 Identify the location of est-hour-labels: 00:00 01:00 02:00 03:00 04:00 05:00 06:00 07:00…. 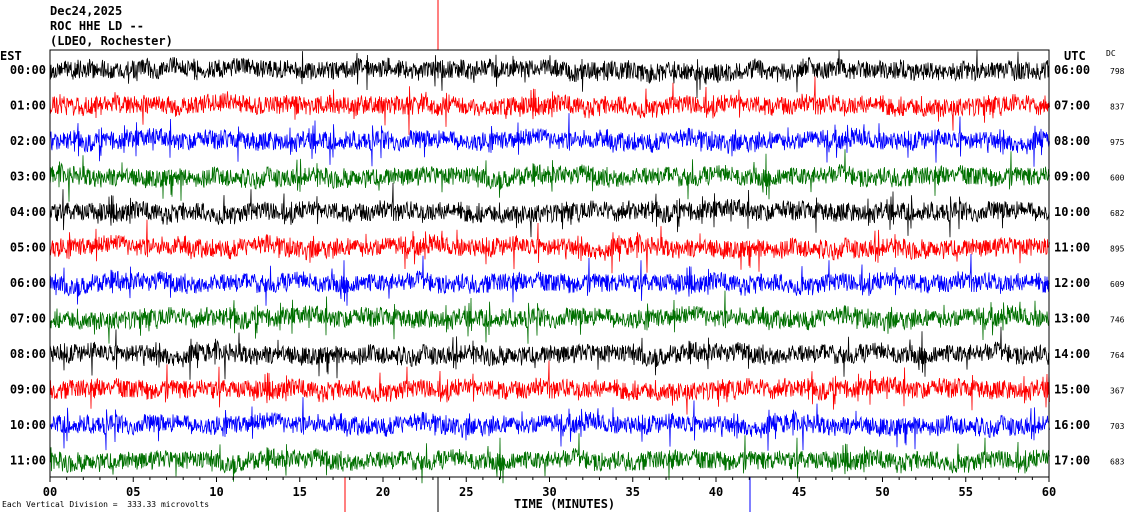
(28, 265).